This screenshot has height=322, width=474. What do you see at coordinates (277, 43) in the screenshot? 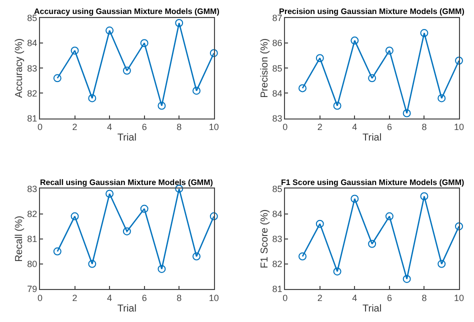
I see `y-tick-label: 86` at bounding box center [277, 43].